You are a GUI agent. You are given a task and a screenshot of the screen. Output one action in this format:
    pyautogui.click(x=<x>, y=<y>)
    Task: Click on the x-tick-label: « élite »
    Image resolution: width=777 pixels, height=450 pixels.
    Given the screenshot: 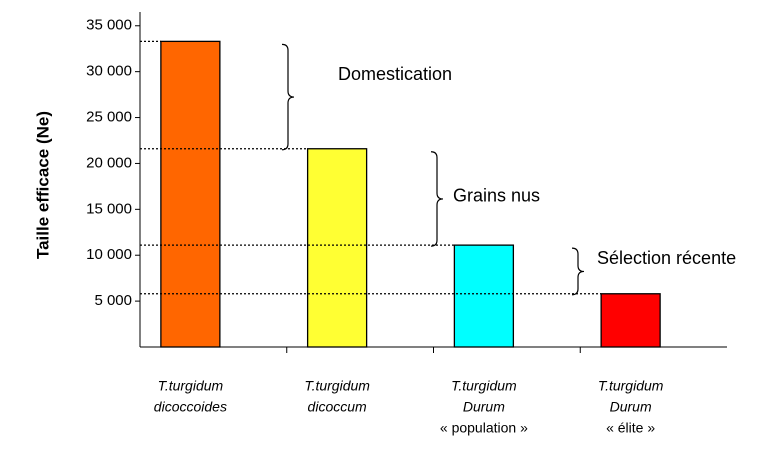 What is the action you would take?
    pyautogui.click(x=630, y=428)
    